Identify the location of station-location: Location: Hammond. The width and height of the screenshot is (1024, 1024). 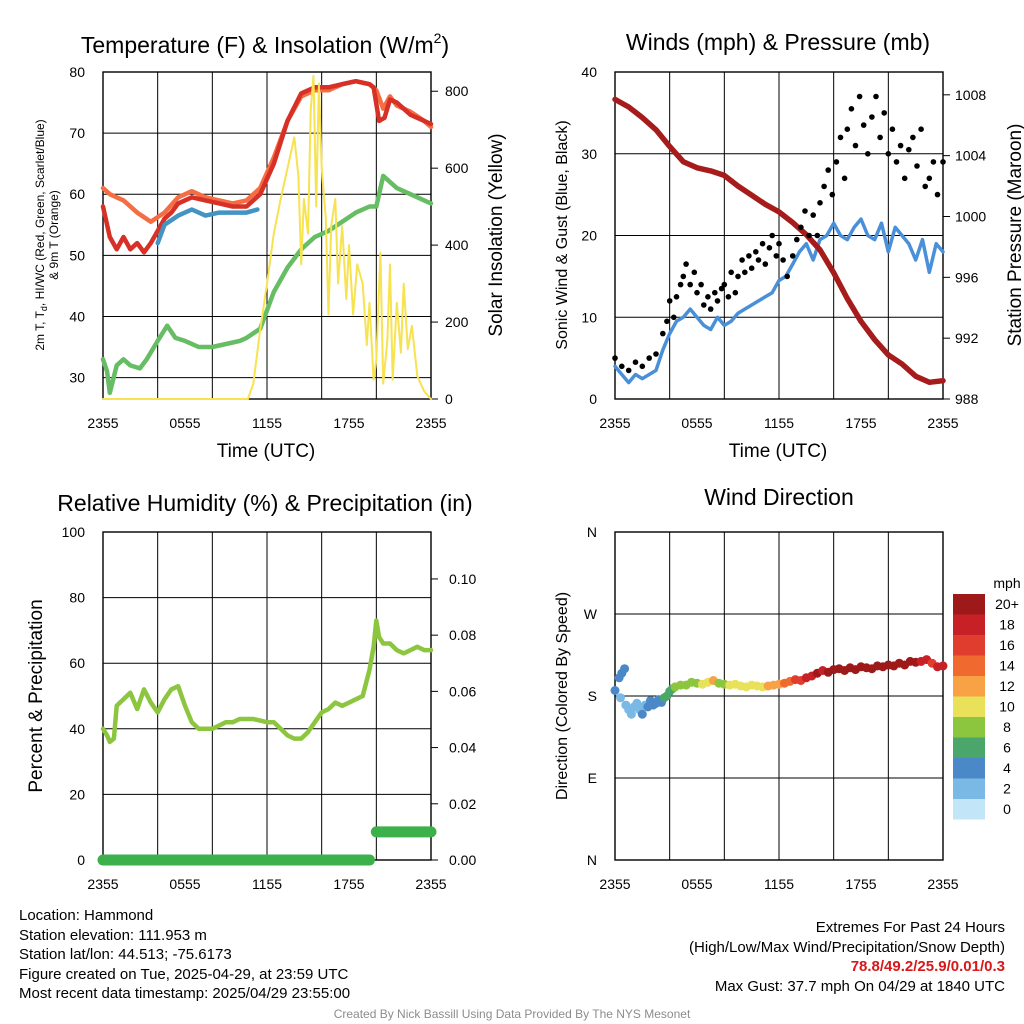
(86, 915).